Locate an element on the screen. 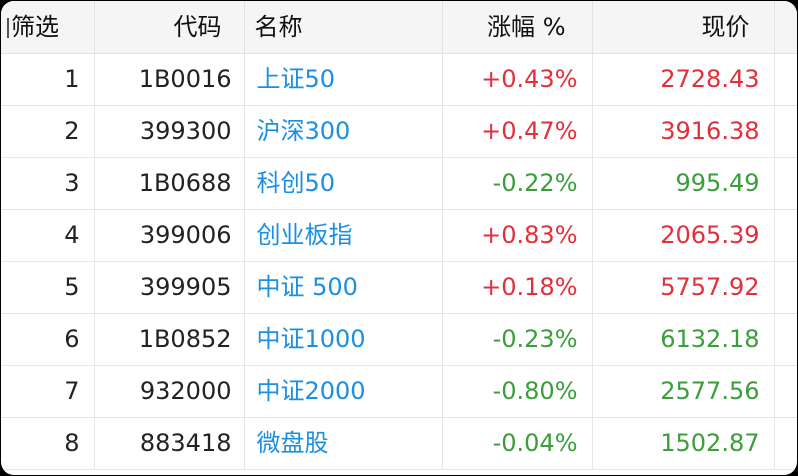  table-header-row: 筛选 代码 名称 涨幅 % 现价 is located at coordinates (399, 27).